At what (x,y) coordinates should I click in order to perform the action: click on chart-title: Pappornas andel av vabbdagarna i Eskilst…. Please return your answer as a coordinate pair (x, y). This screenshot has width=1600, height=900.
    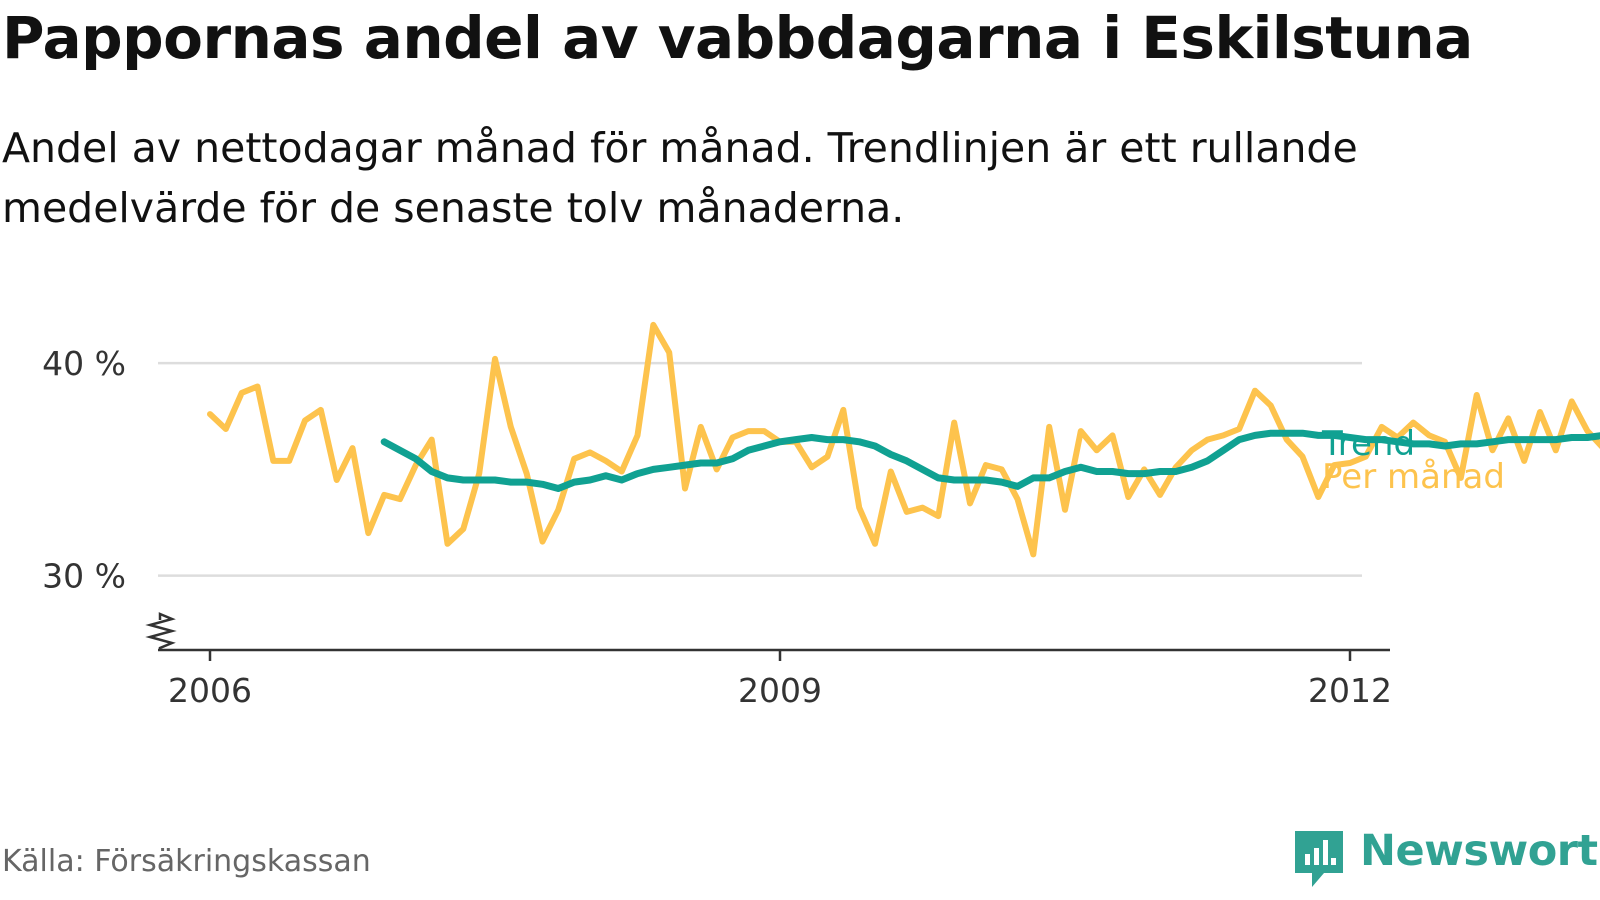
    Looking at the image, I should click on (737, 38).